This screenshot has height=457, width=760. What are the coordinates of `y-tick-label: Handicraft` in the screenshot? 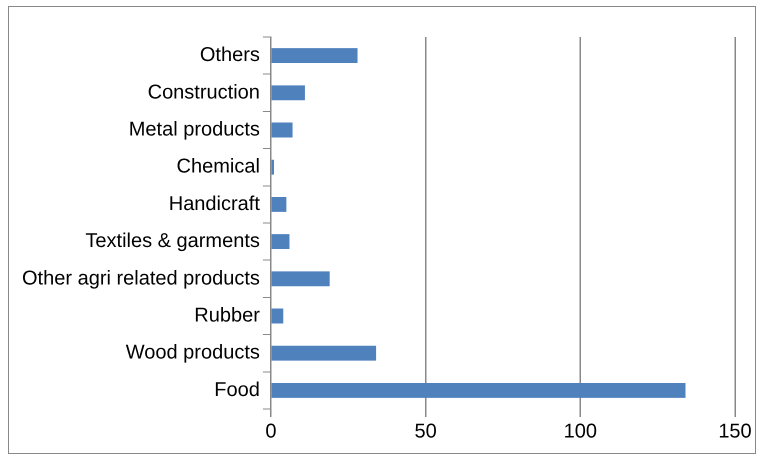 It's located at (214, 203).